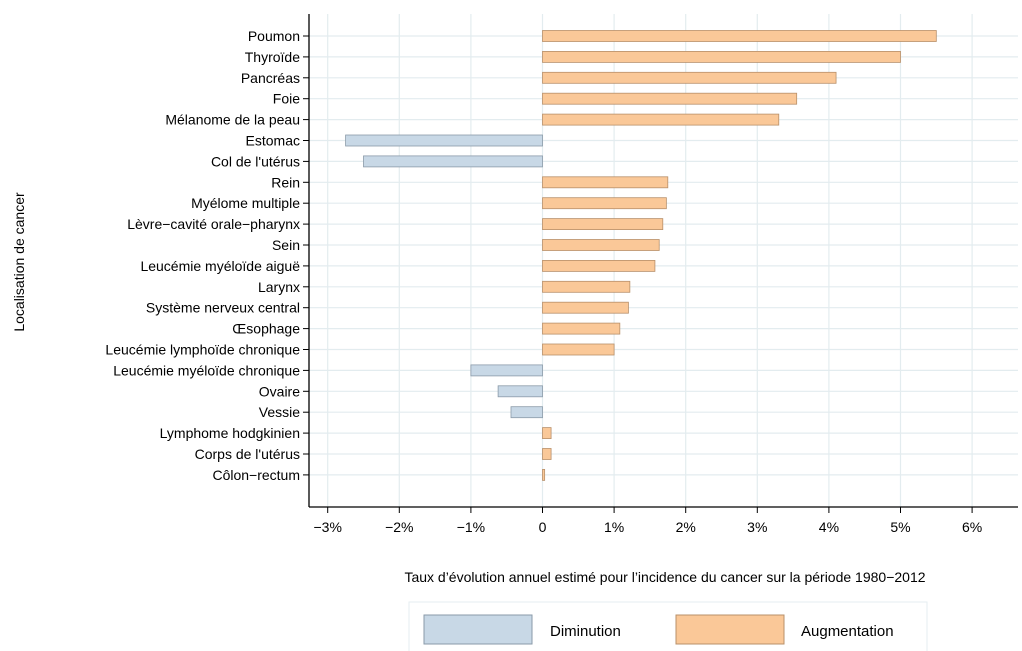 Image resolution: width=1022 pixels, height=651 pixels. Describe the element at coordinates (273, 141) in the screenshot. I see `category-label: Estomac` at that location.